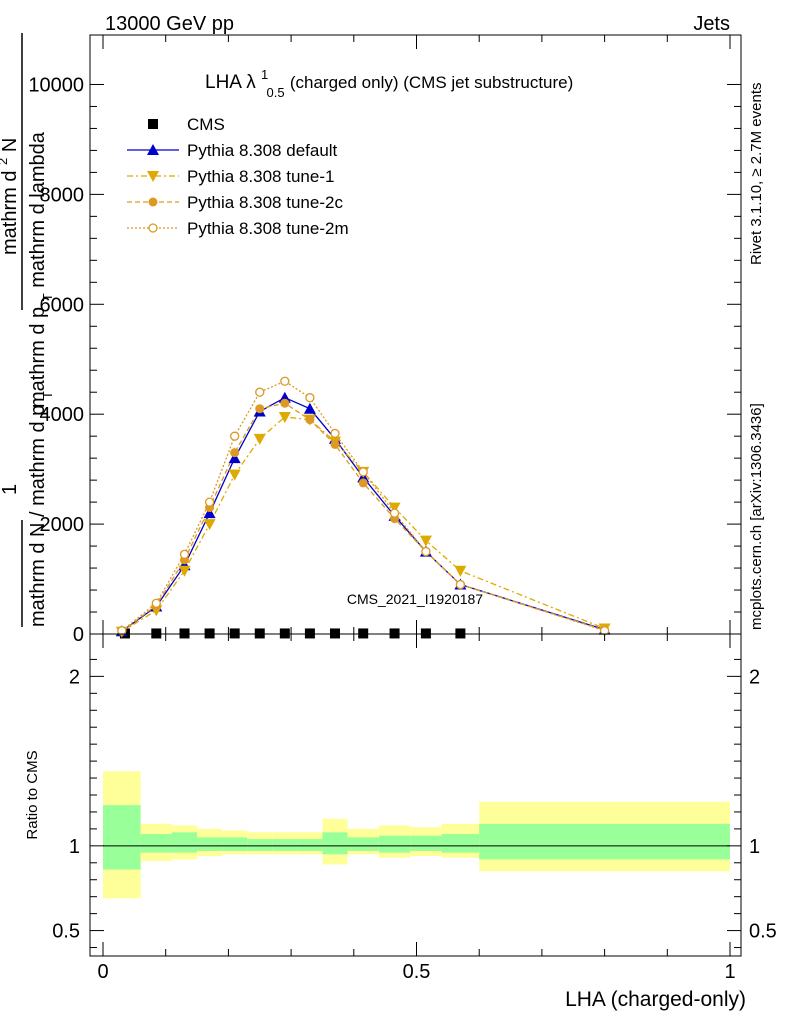 The width and height of the screenshot is (786, 1024). I want to click on mcplots-label: mcplots.cern.ch [arXiv:1306.3436], so click(756, 516).